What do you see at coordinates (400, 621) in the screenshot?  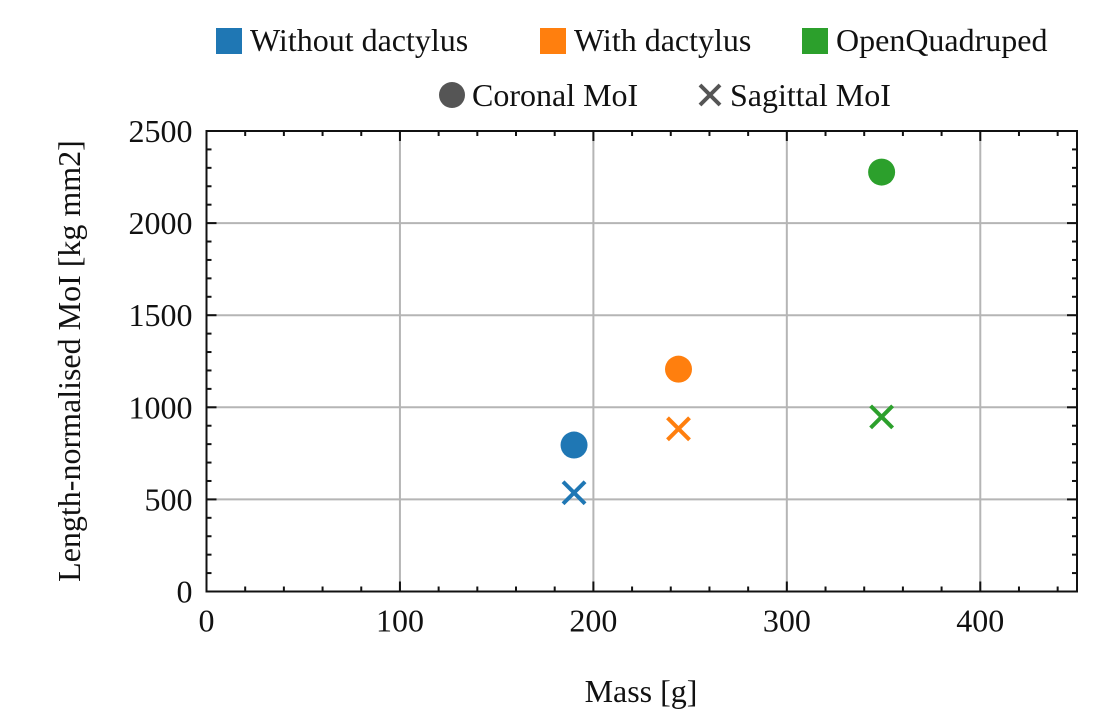 I see `x-tick-label: 100` at bounding box center [400, 621].